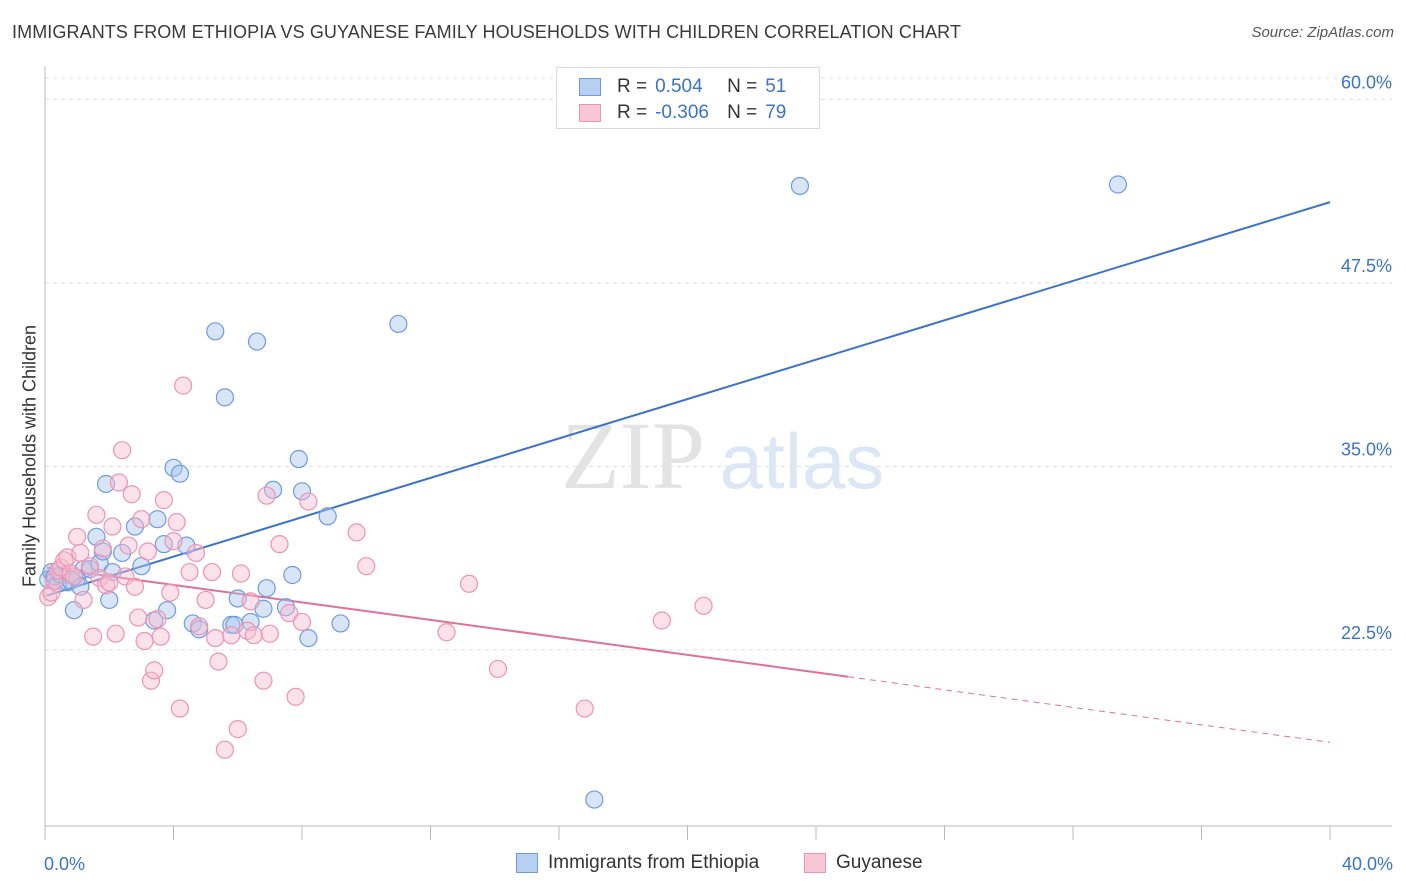 Image resolution: width=1406 pixels, height=892 pixels. What do you see at coordinates (1366, 266) in the screenshot?
I see `y-tick-label: 47.5%` at bounding box center [1366, 266].